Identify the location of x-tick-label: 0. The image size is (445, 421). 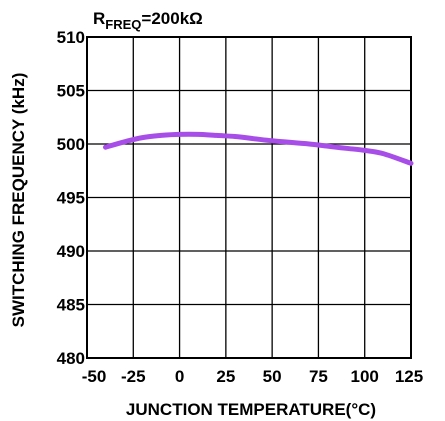
(179, 376).